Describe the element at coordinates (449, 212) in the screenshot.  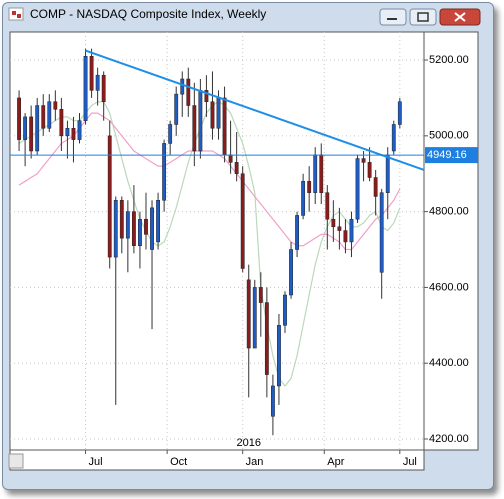
I see `y-tick-label: 4800.00` at that location.